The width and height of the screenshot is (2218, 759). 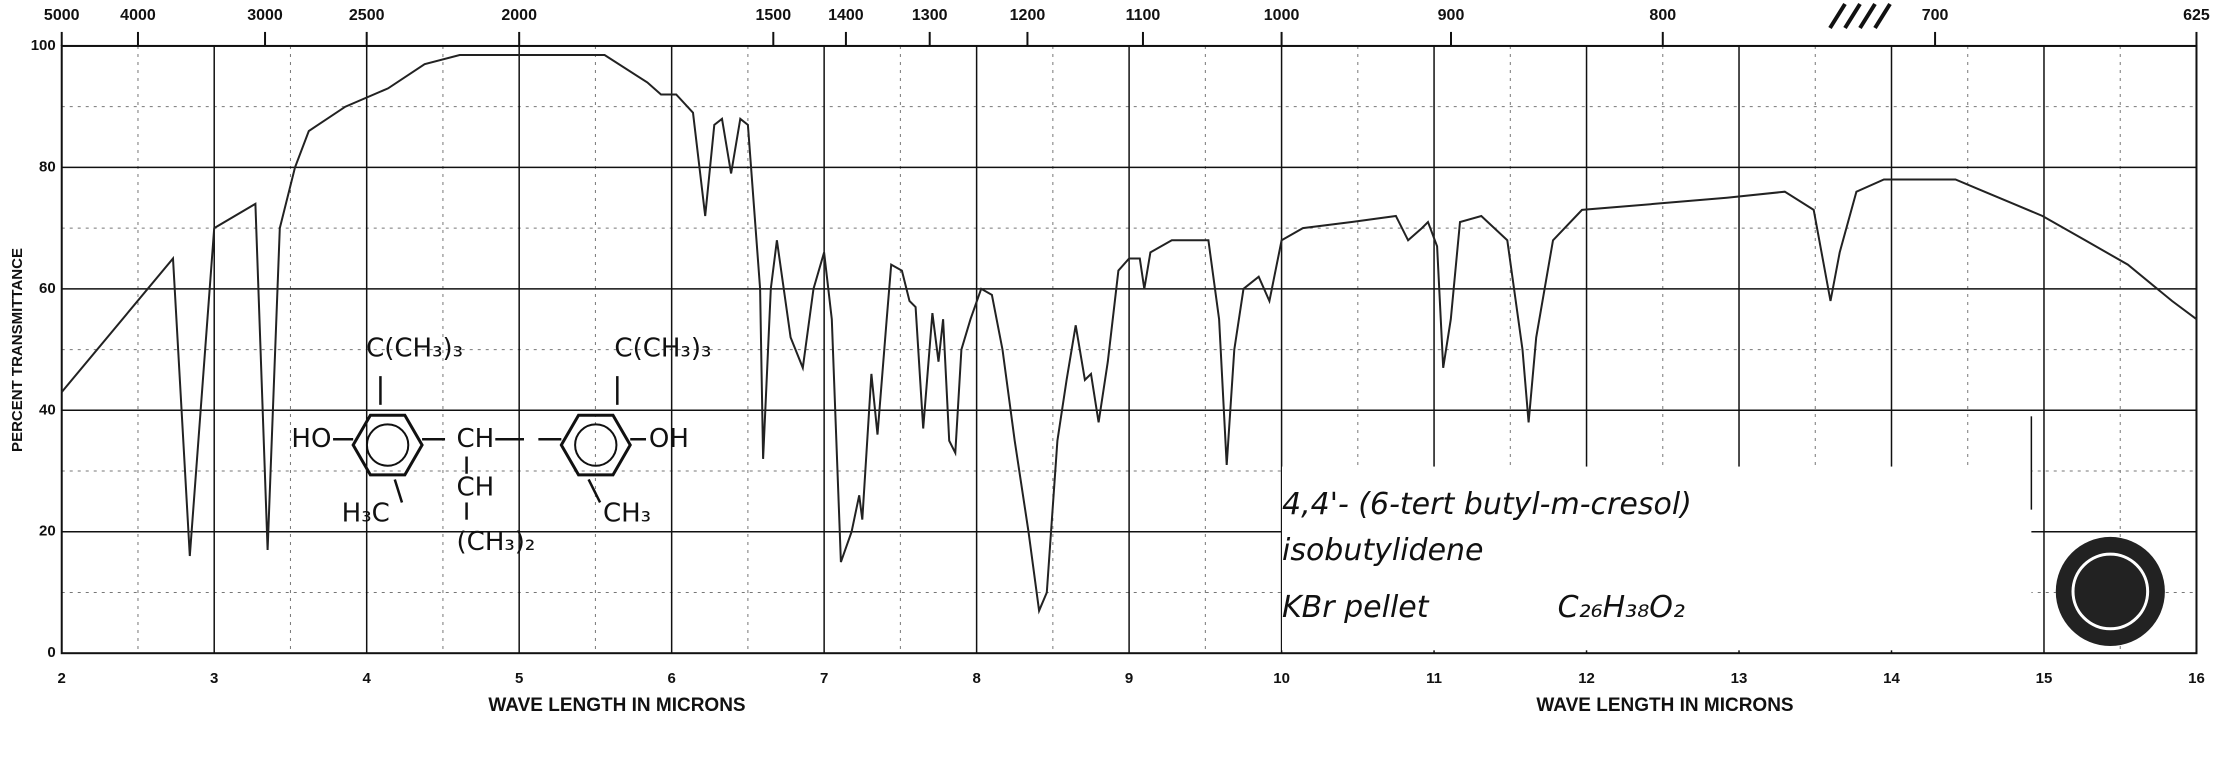 I want to click on y-tick-label: 80, so click(x=47, y=166).